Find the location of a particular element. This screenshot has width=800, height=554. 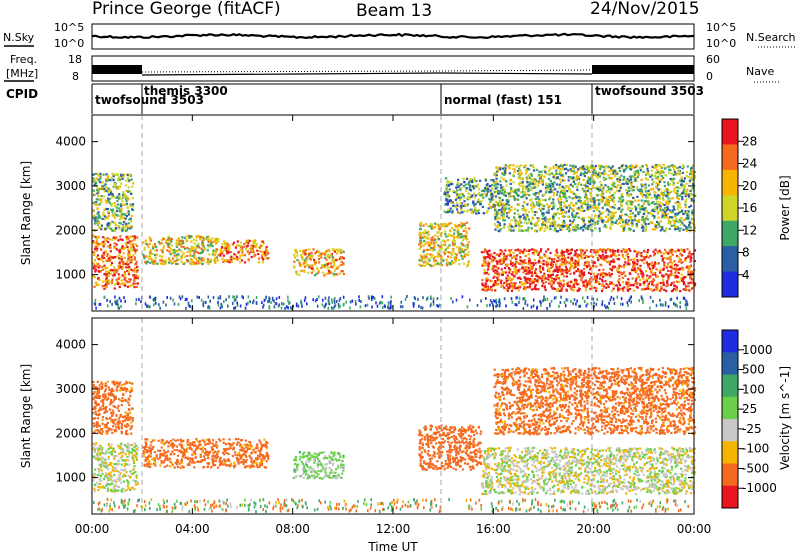

beam-title: Beam 13 is located at coordinates (394, 11).